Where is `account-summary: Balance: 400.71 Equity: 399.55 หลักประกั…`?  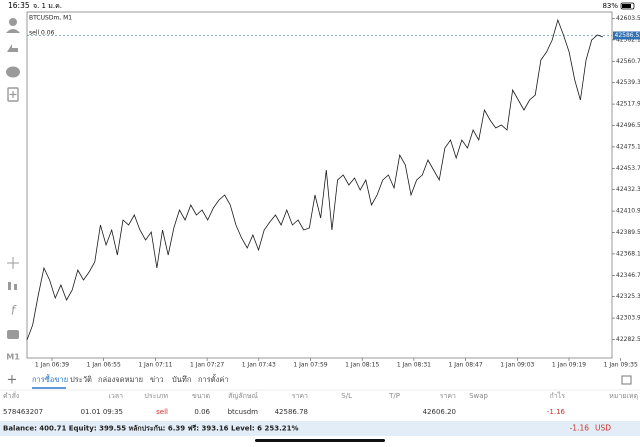
account-summary: Balance: 400.71 Equity: 399.55 หลักประกั… is located at coordinates (150, 429).